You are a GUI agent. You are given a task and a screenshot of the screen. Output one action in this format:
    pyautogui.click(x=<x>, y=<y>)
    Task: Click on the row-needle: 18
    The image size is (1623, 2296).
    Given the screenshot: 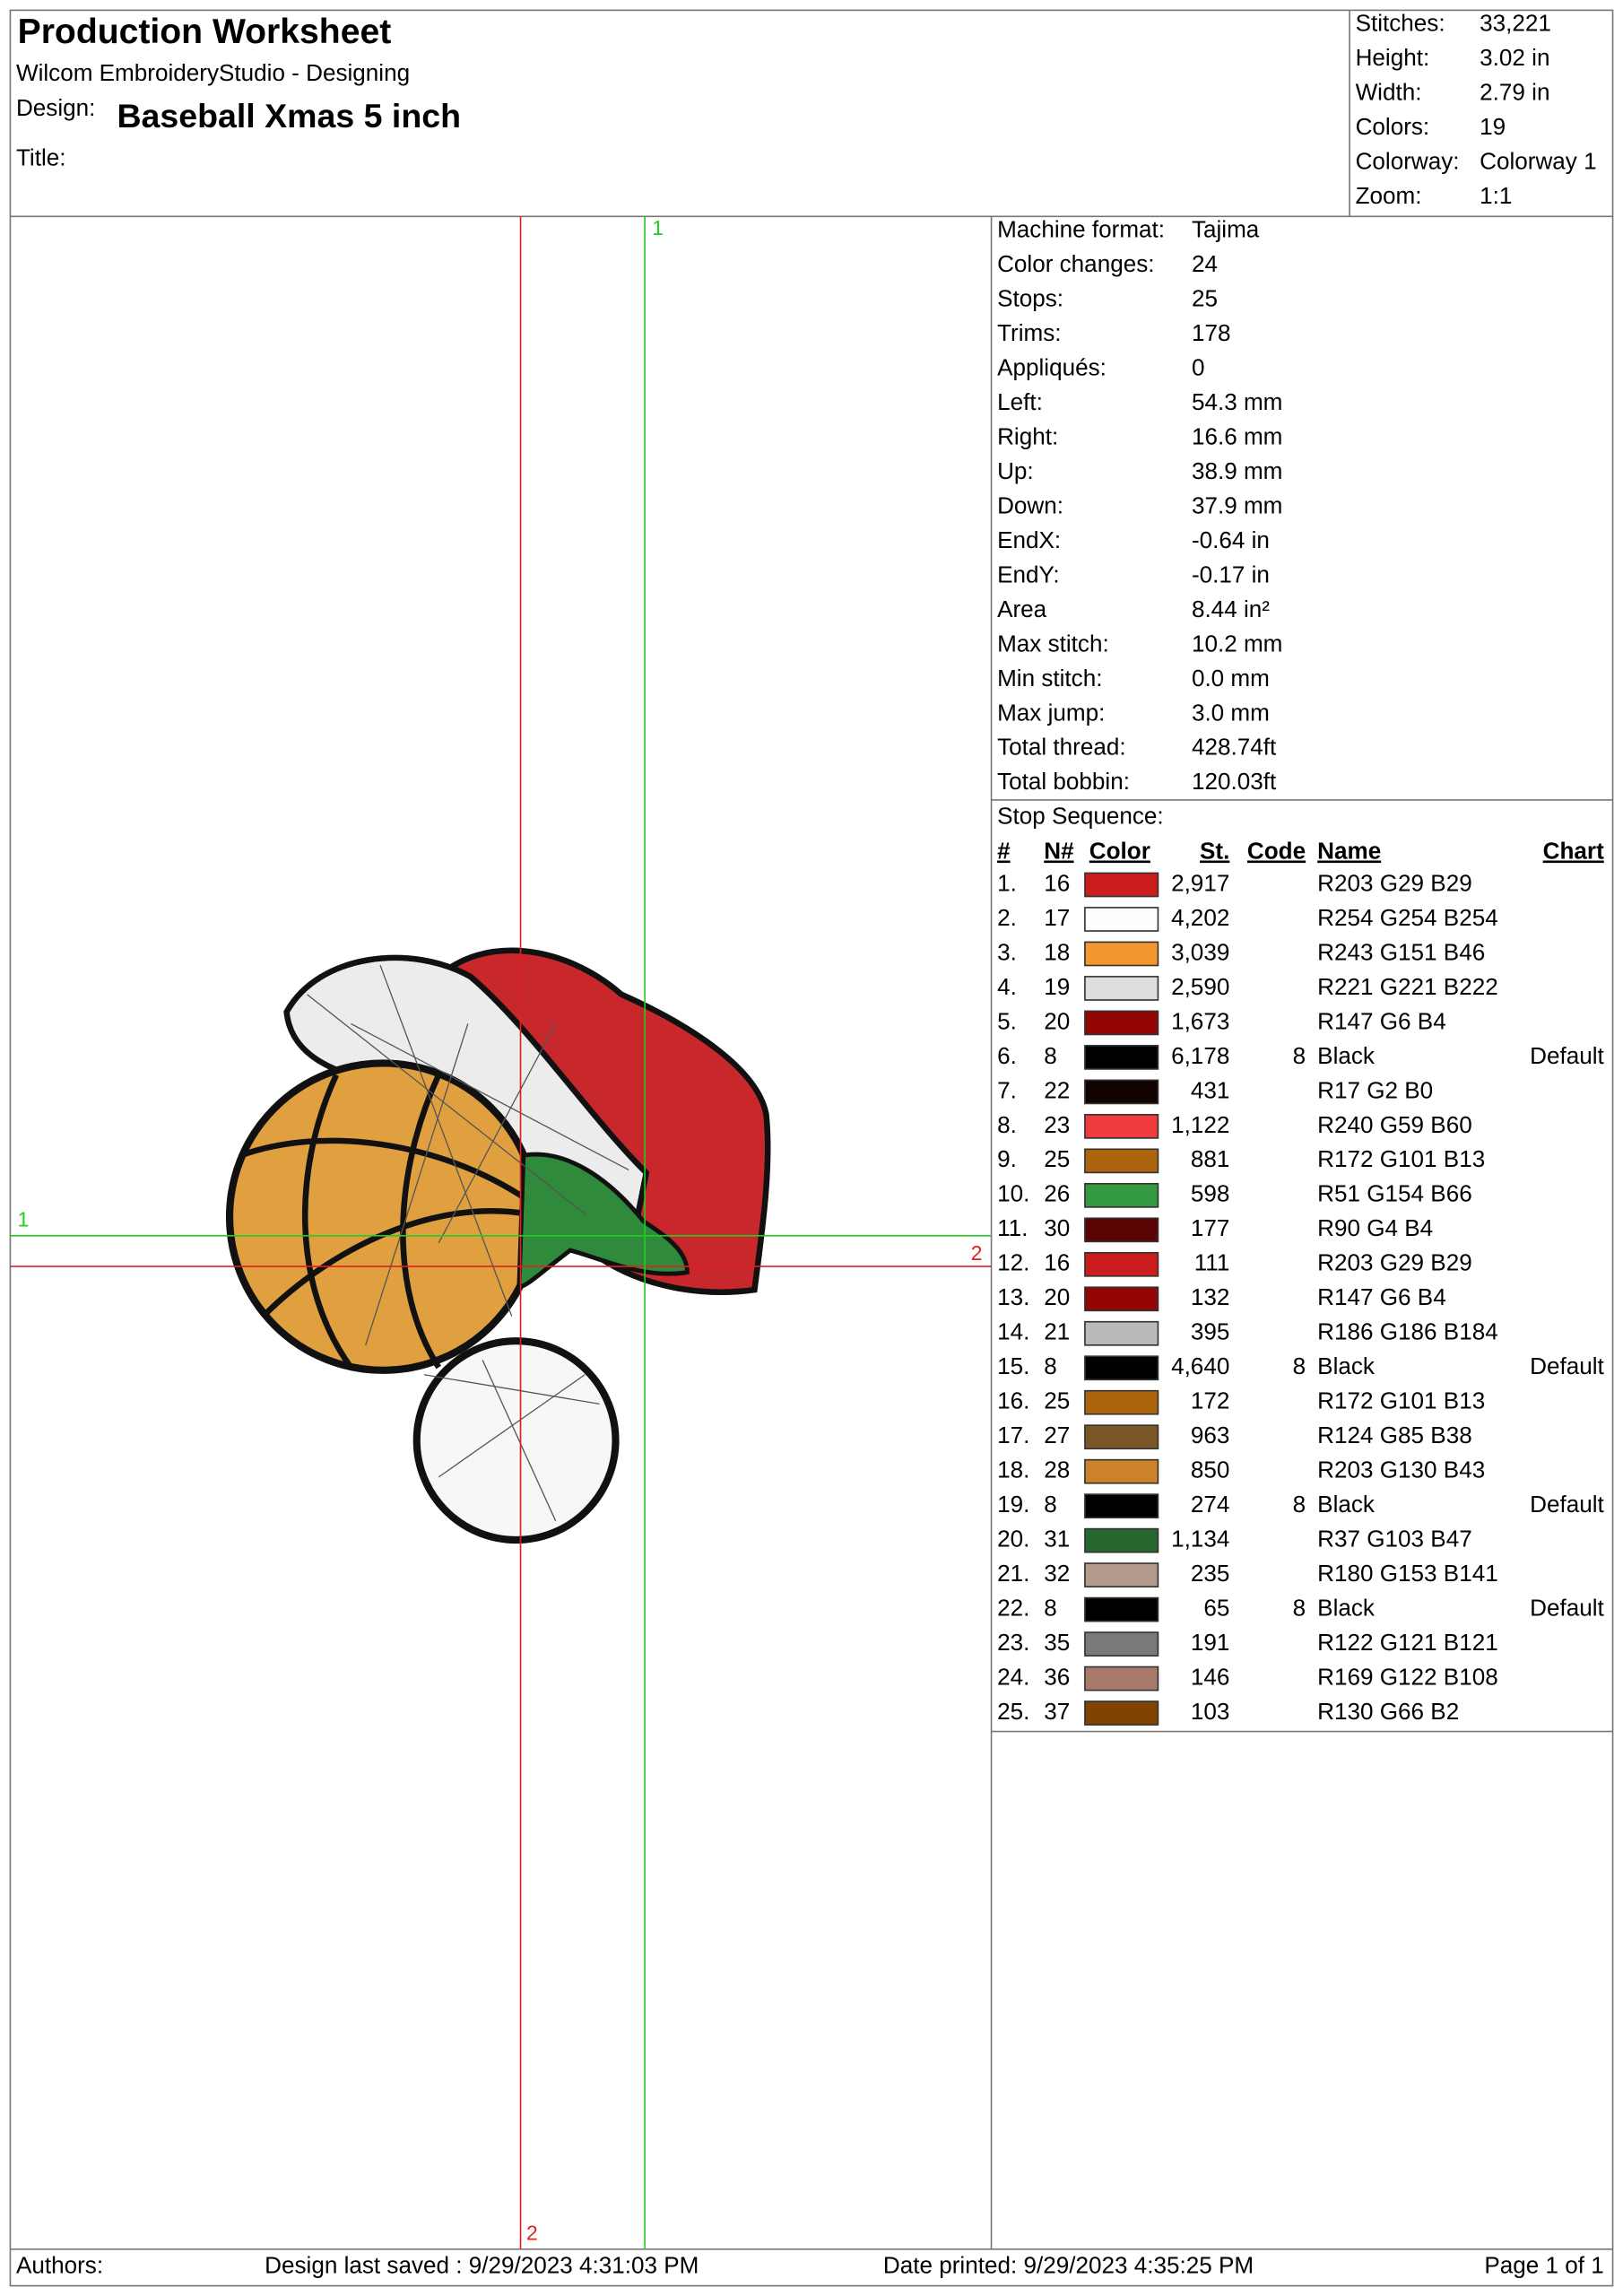 What is the action you would take?
    pyautogui.click(x=1057, y=951)
    